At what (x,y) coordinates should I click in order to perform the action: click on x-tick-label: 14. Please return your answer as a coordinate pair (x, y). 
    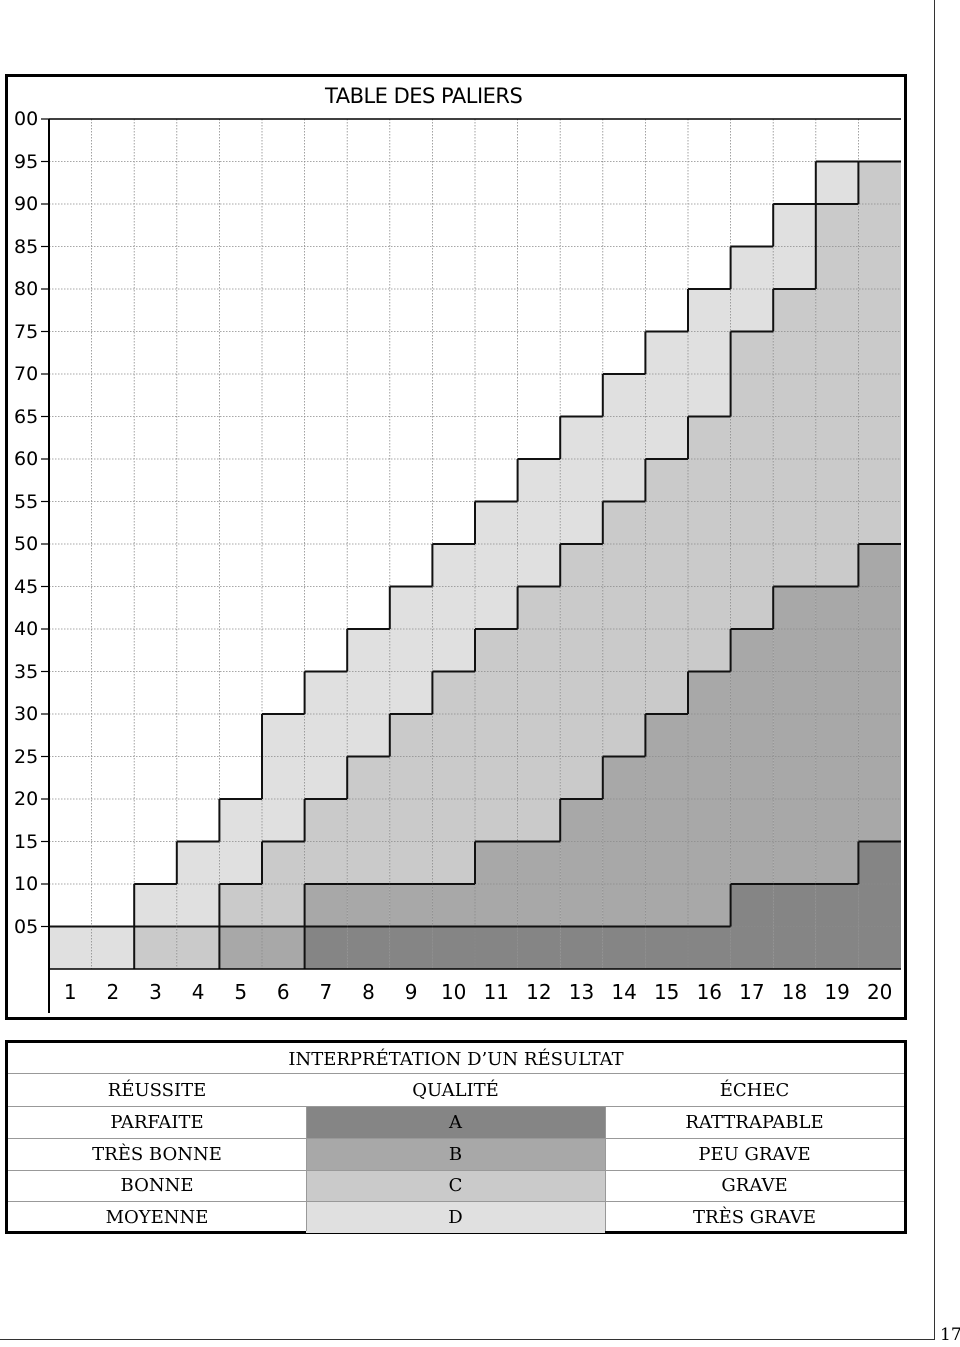
    Looking at the image, I should click on (624, 992).